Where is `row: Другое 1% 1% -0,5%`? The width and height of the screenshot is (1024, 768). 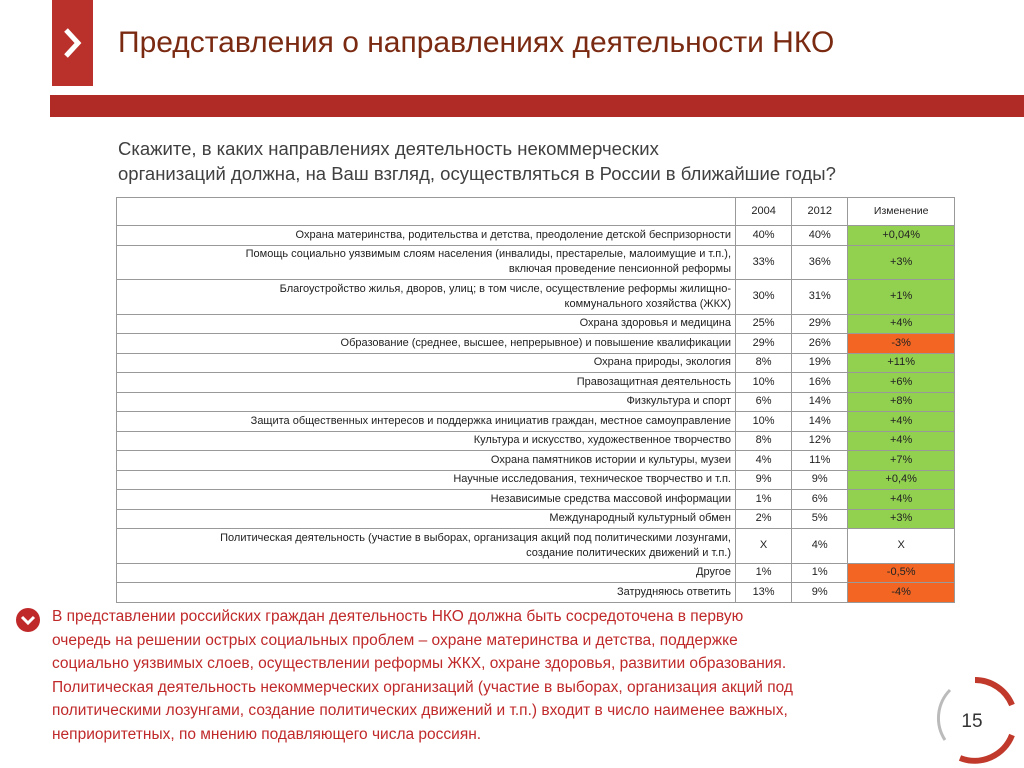 row: Другое 1% 1% -0,5% is located at coordinates (535, 572).